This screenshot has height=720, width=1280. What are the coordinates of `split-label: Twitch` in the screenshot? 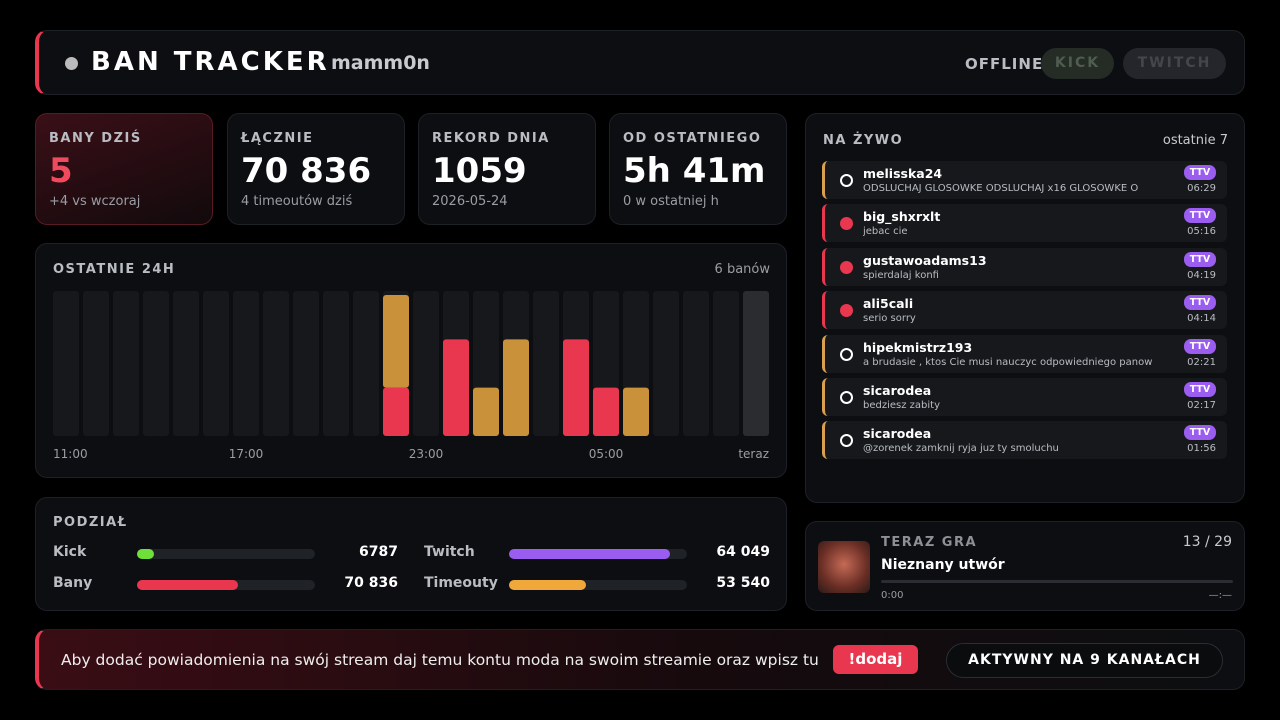 It's located at (449, 552).